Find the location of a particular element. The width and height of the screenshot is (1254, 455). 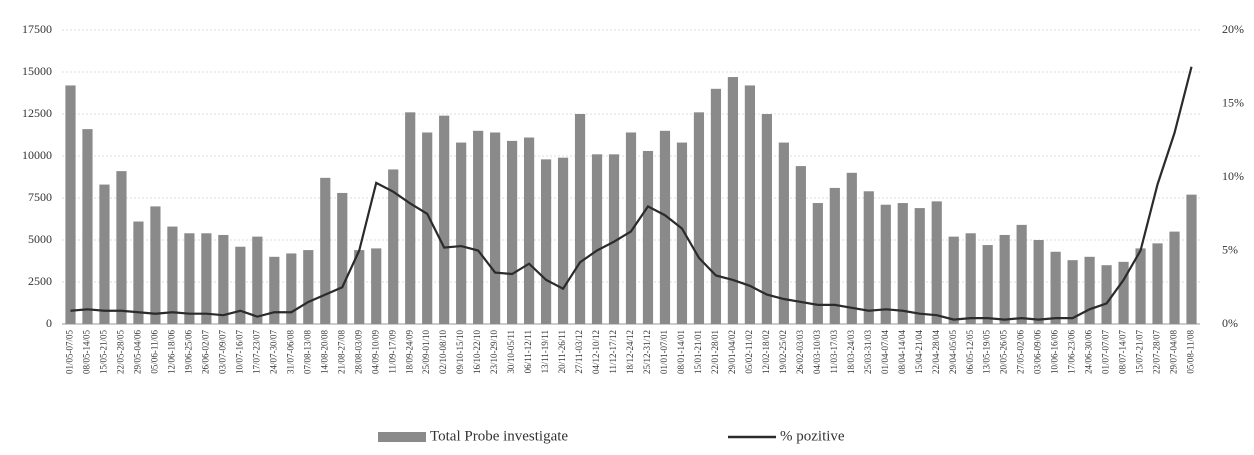

x-tick-label: 14/08-20/08 is located at coordinates (324, 352).